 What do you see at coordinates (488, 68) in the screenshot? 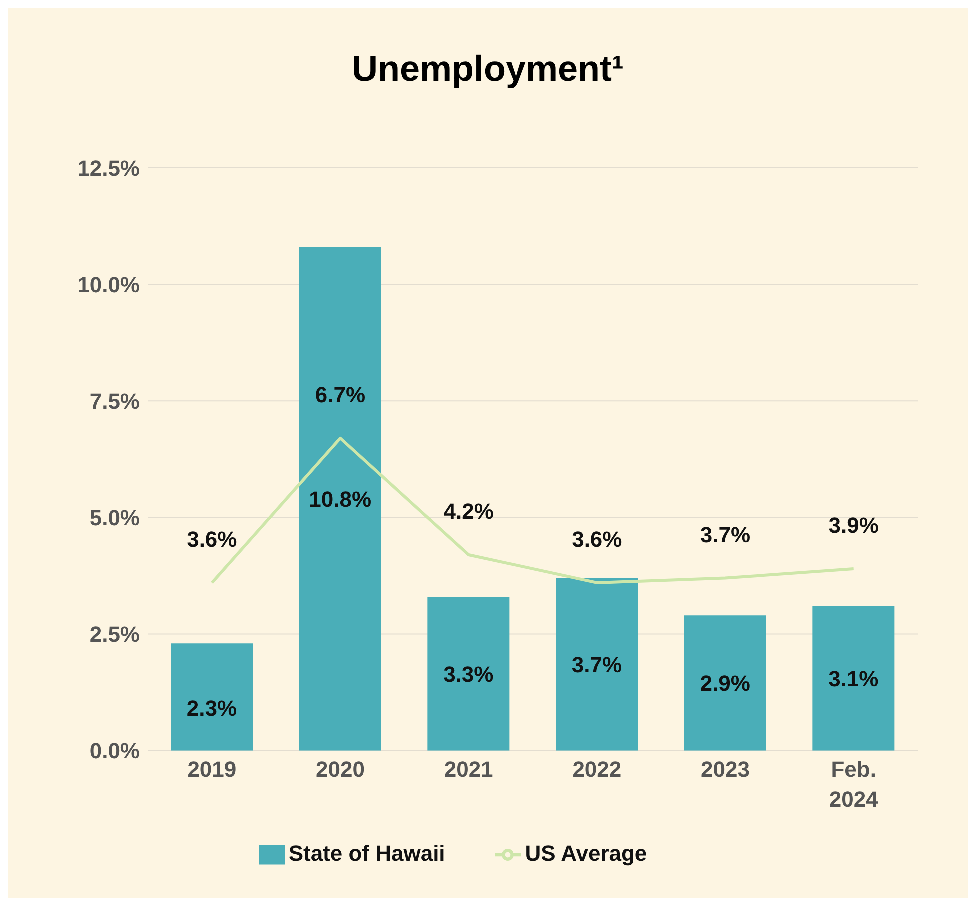
I see `chart-title: Unemployment¹` at bounding box center [488, 68].